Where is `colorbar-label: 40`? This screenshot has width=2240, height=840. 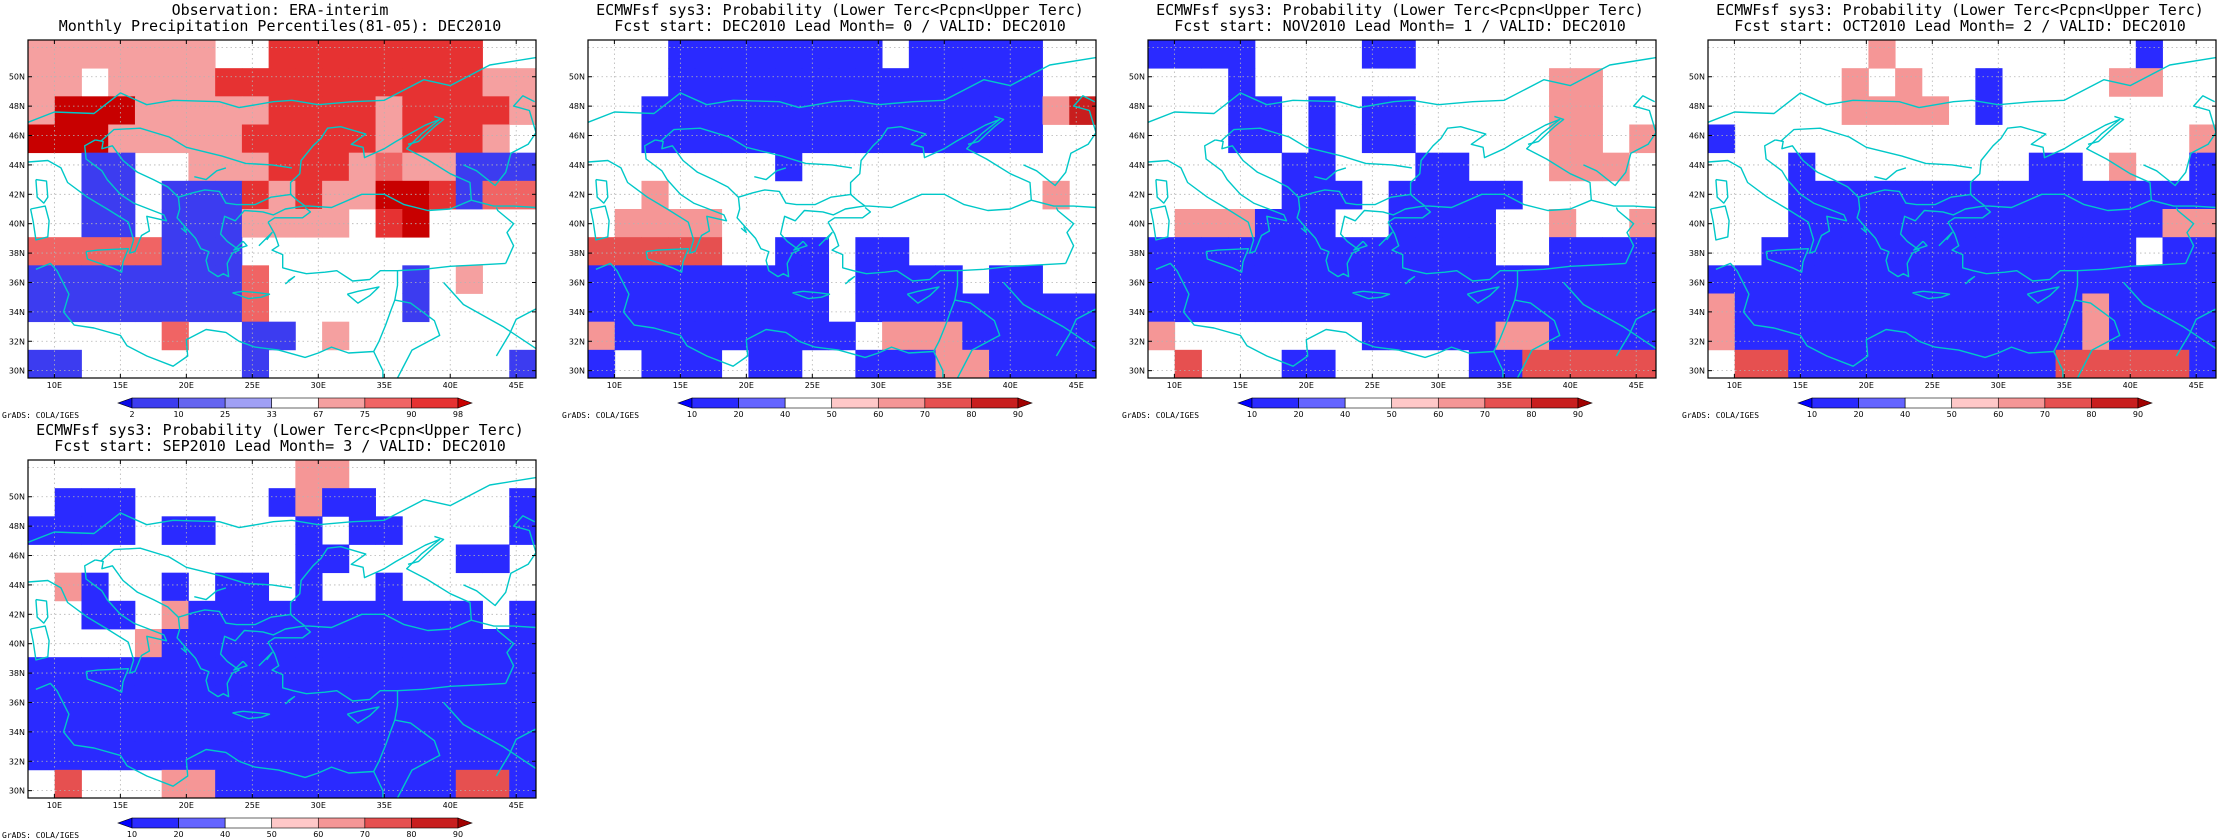 colorbar-label: 40 is located at coordinates (1905, 414).